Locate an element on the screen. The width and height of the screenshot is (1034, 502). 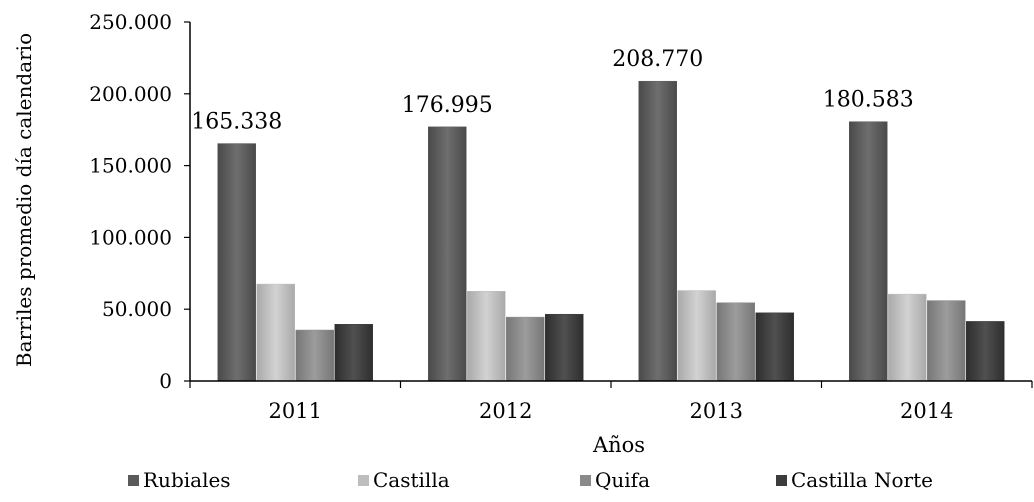
y-tick-label: 150.000 is located at coordinates (130, 166).